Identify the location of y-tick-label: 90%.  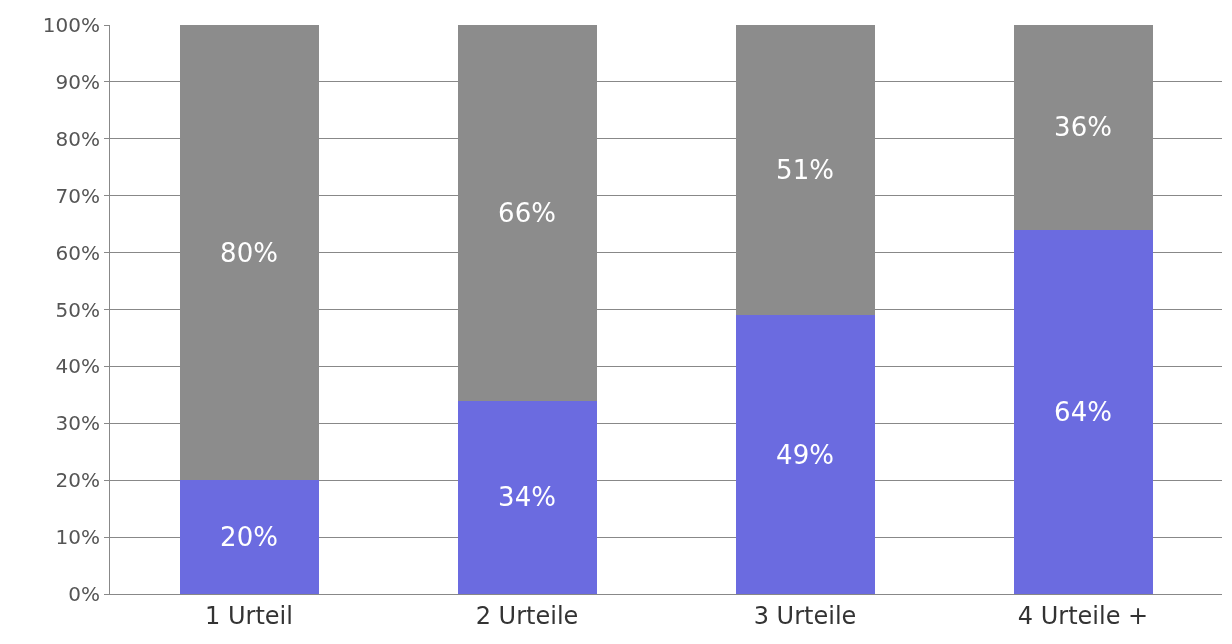
(77, 81).